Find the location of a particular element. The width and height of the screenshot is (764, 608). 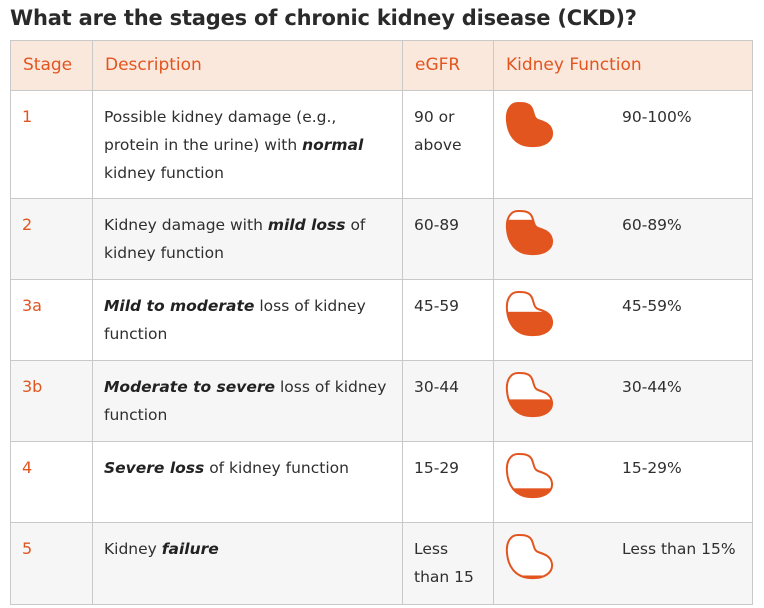

stage-cell: 3a is located at coordinates (51, 320).